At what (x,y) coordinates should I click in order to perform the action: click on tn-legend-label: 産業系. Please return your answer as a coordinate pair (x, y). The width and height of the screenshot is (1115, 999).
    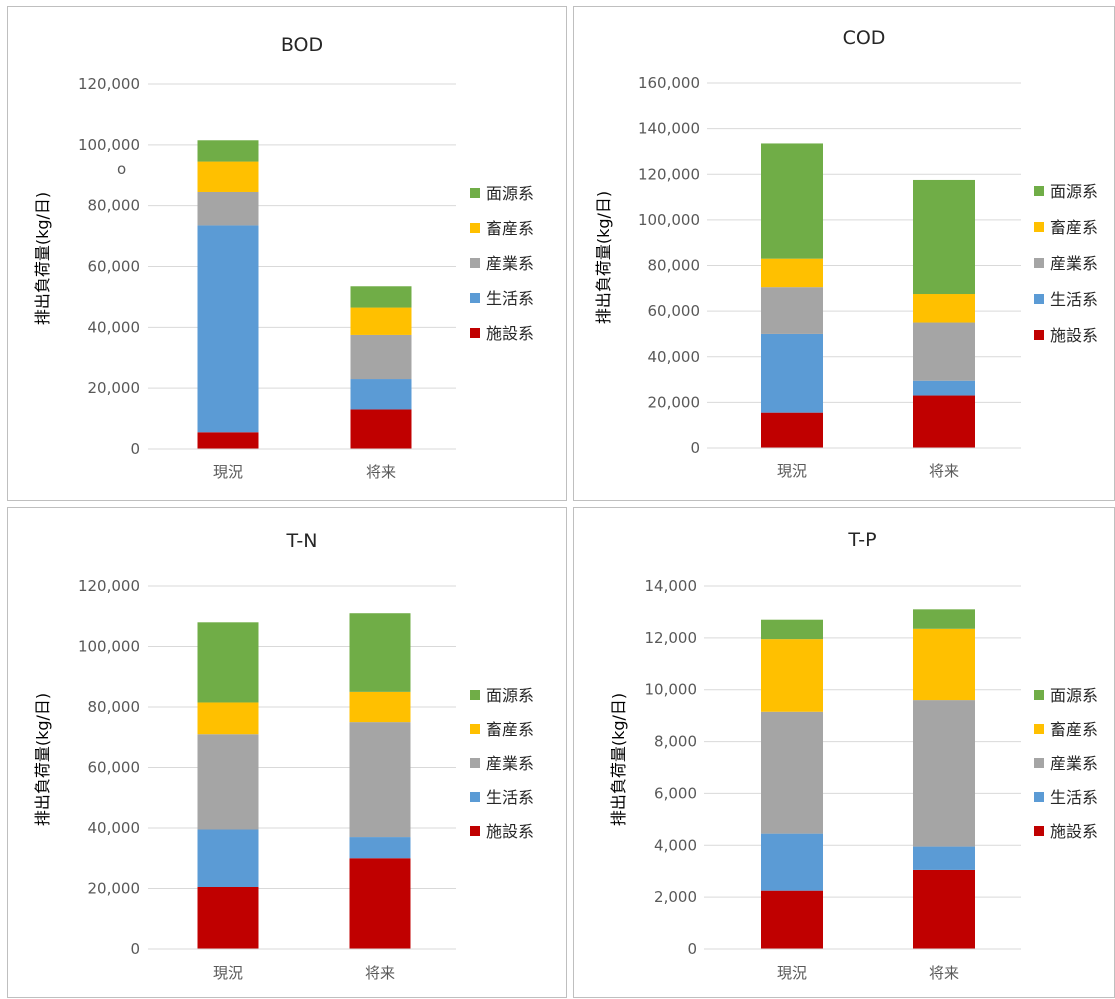
    Looking at the image, I should click on (510, 763).